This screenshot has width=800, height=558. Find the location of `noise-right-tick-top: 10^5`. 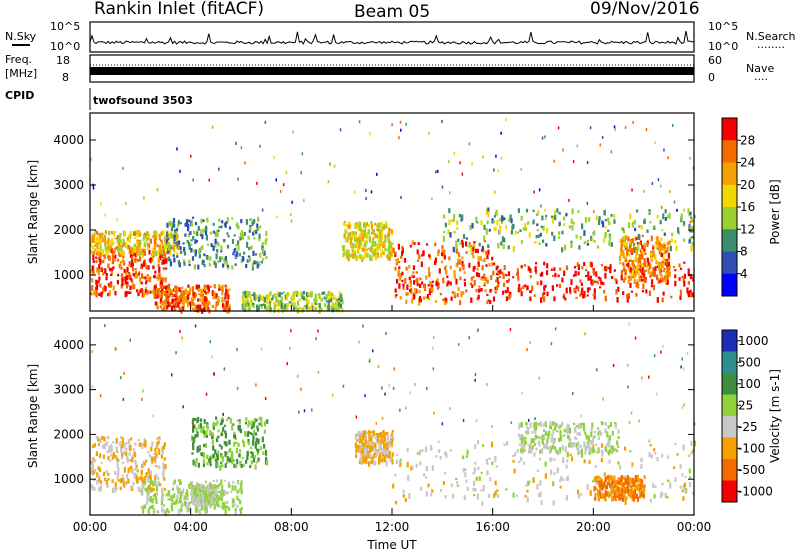

noise-right-tick-top: 10^5 is located at coordinates (723, 26).